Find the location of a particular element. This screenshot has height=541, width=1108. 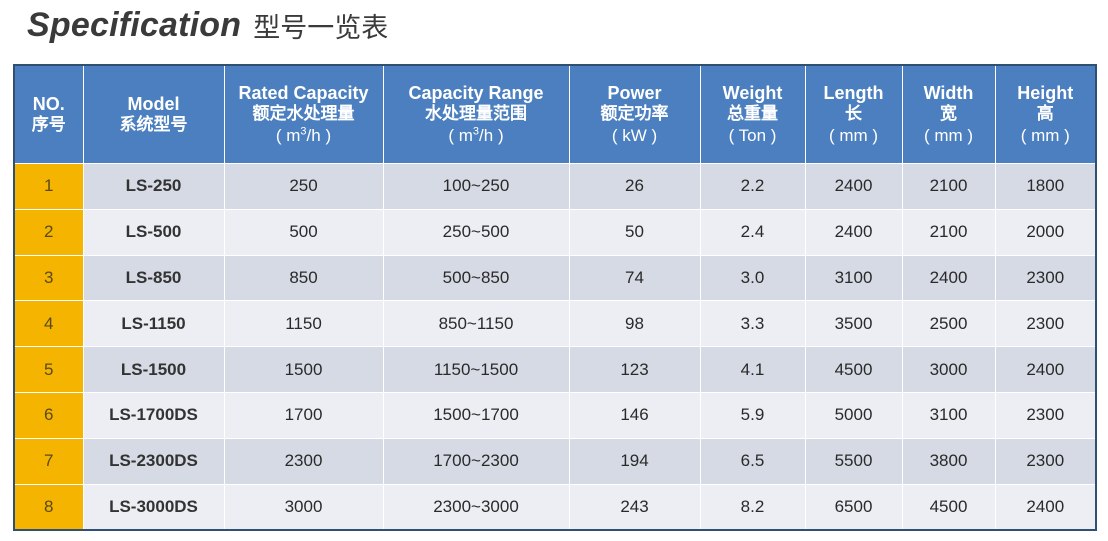

header-height-en: Height is located at coordinates (1045, 93).